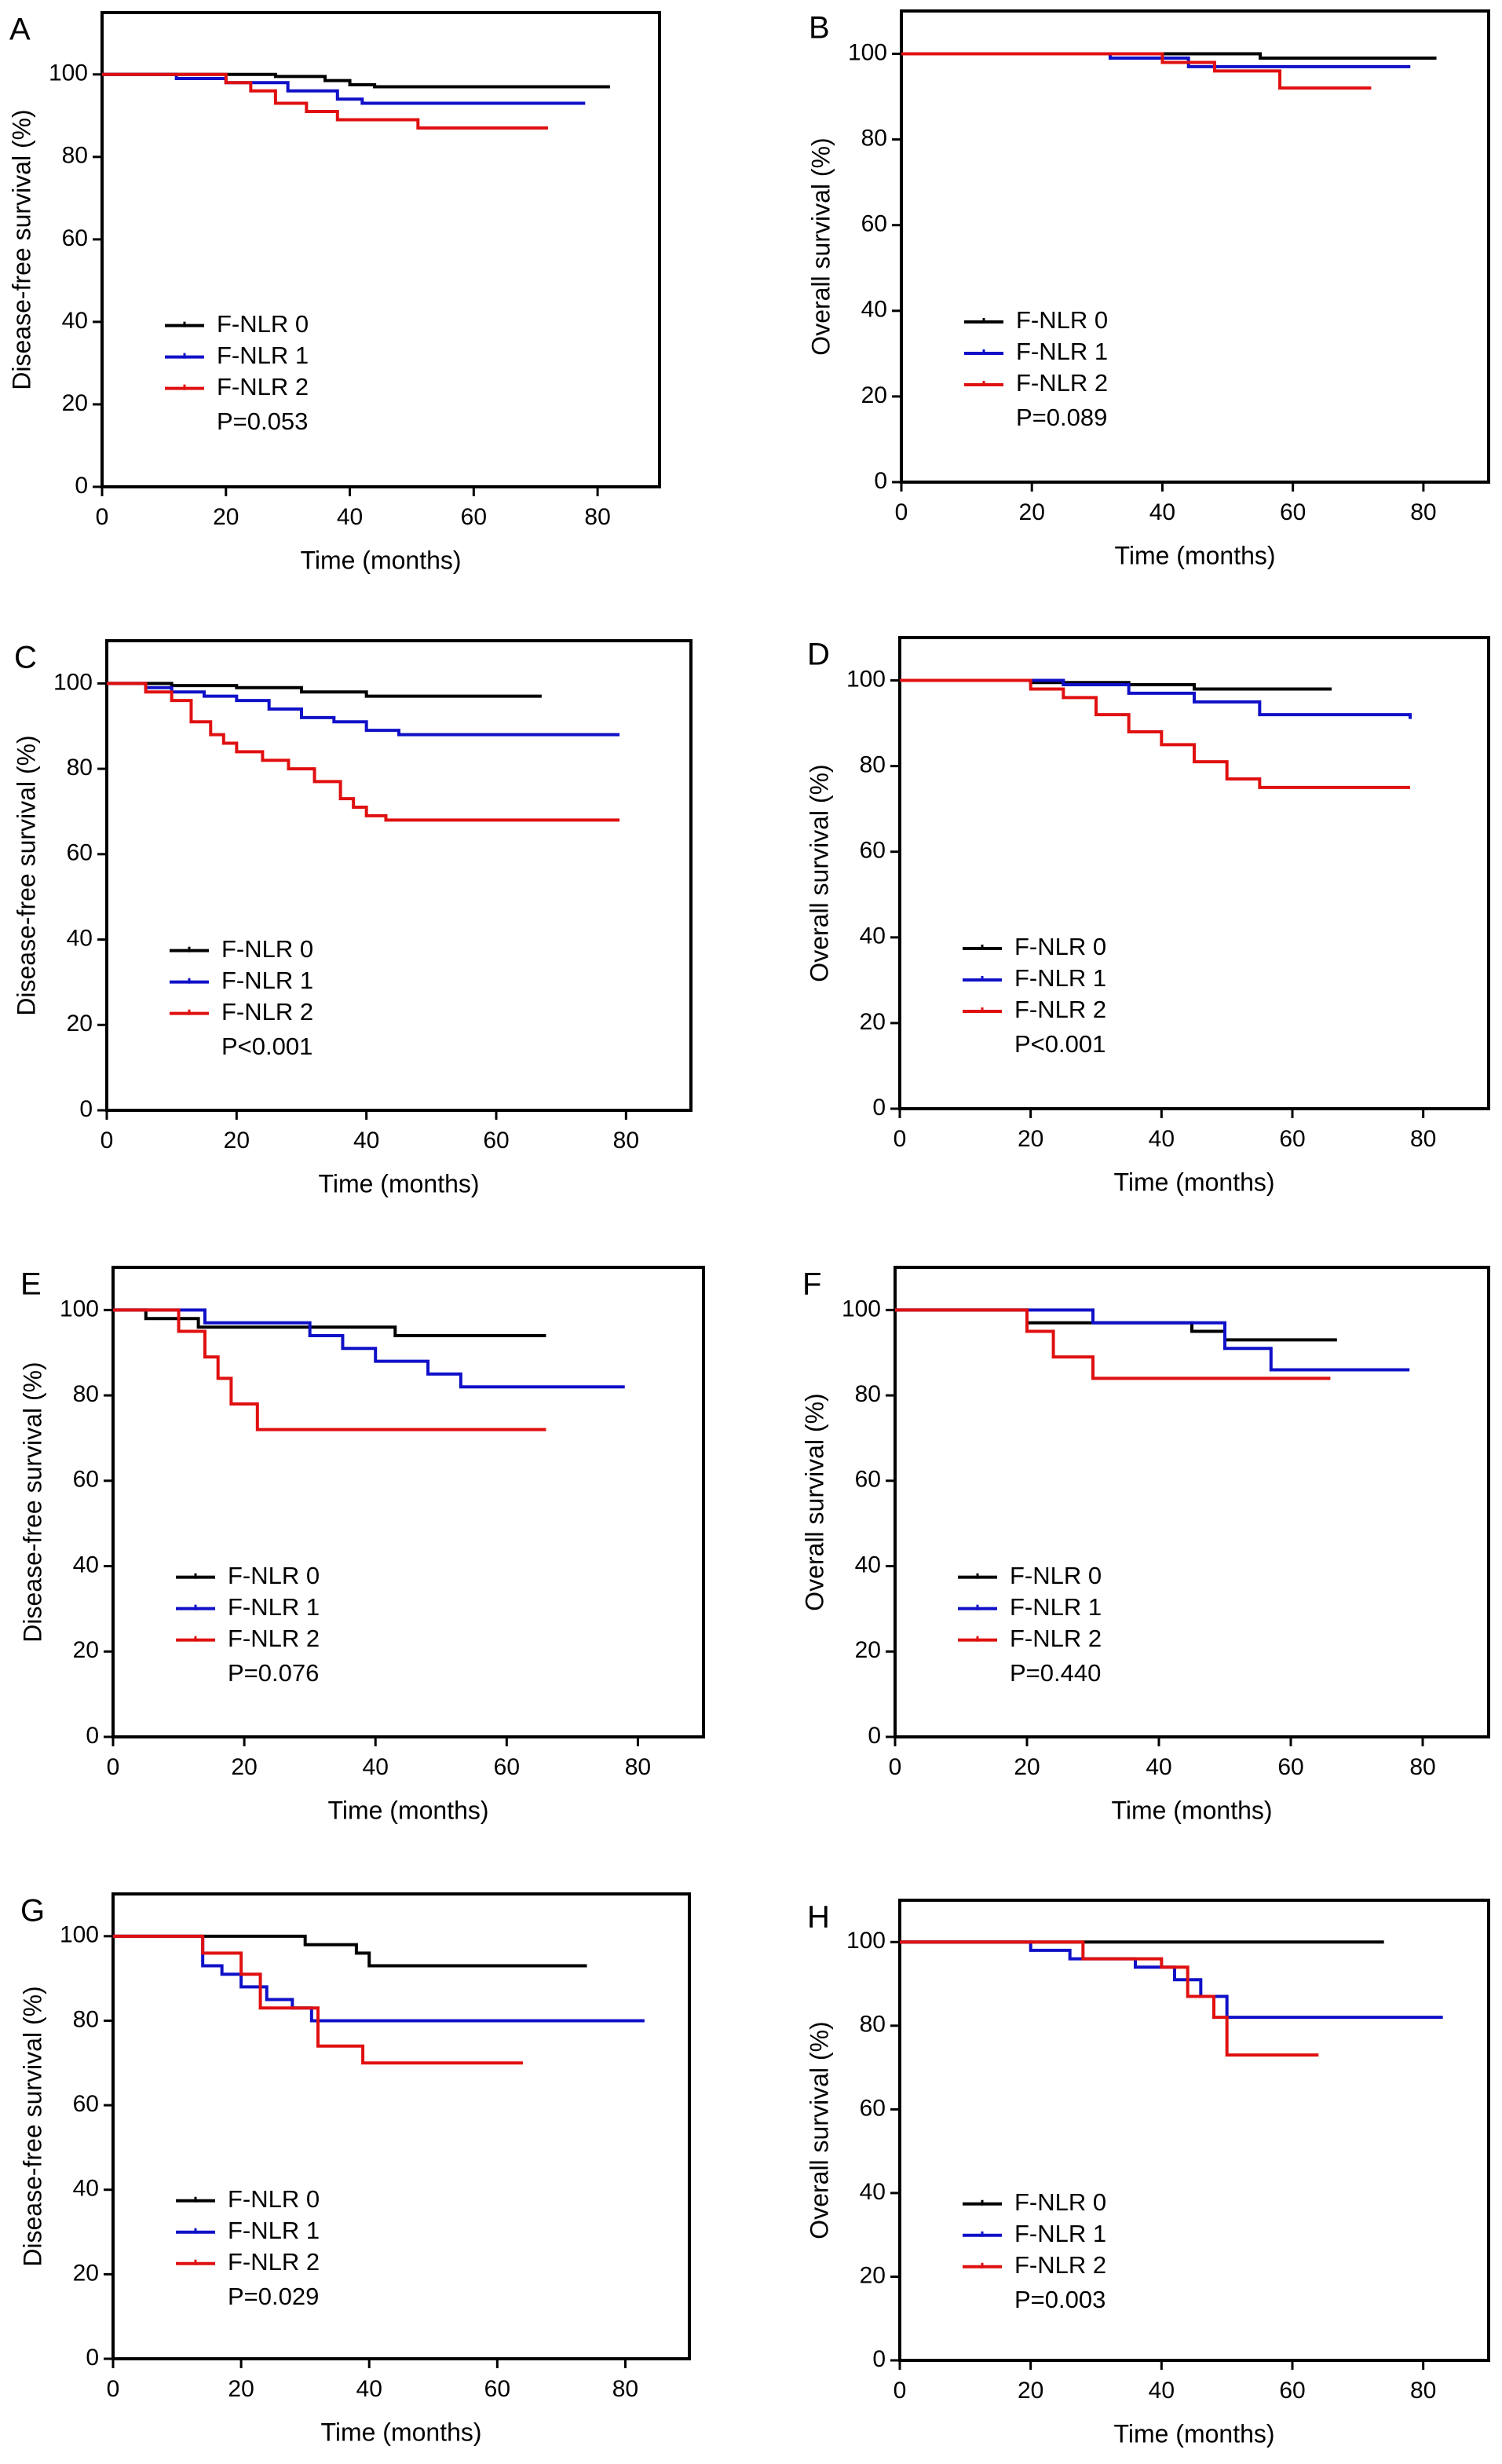 The width and height of the screenshot is (1502, 2464). What do you see at coordinates (273, 2297) in the screenshot?
I see `p-value: P=0.029` at bounding box center [273, 2297].